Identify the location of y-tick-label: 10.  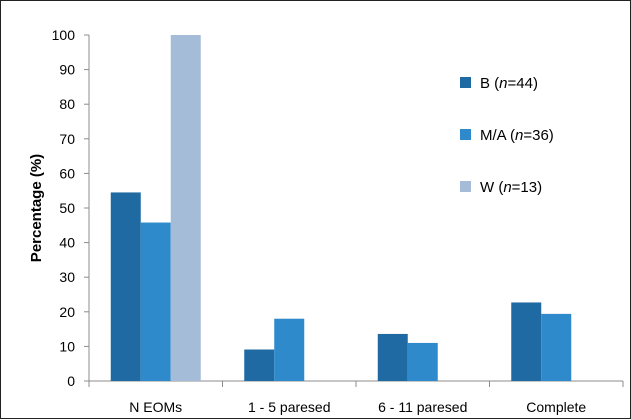
(67, 346).